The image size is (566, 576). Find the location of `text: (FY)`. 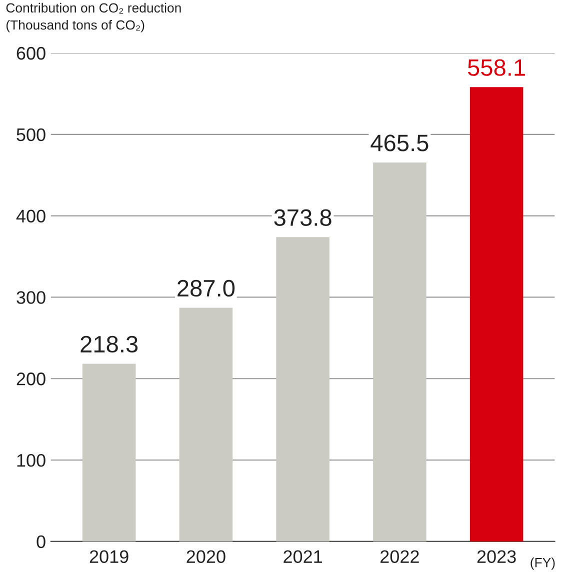

text: (FY) is located at coordinates (542, 564).